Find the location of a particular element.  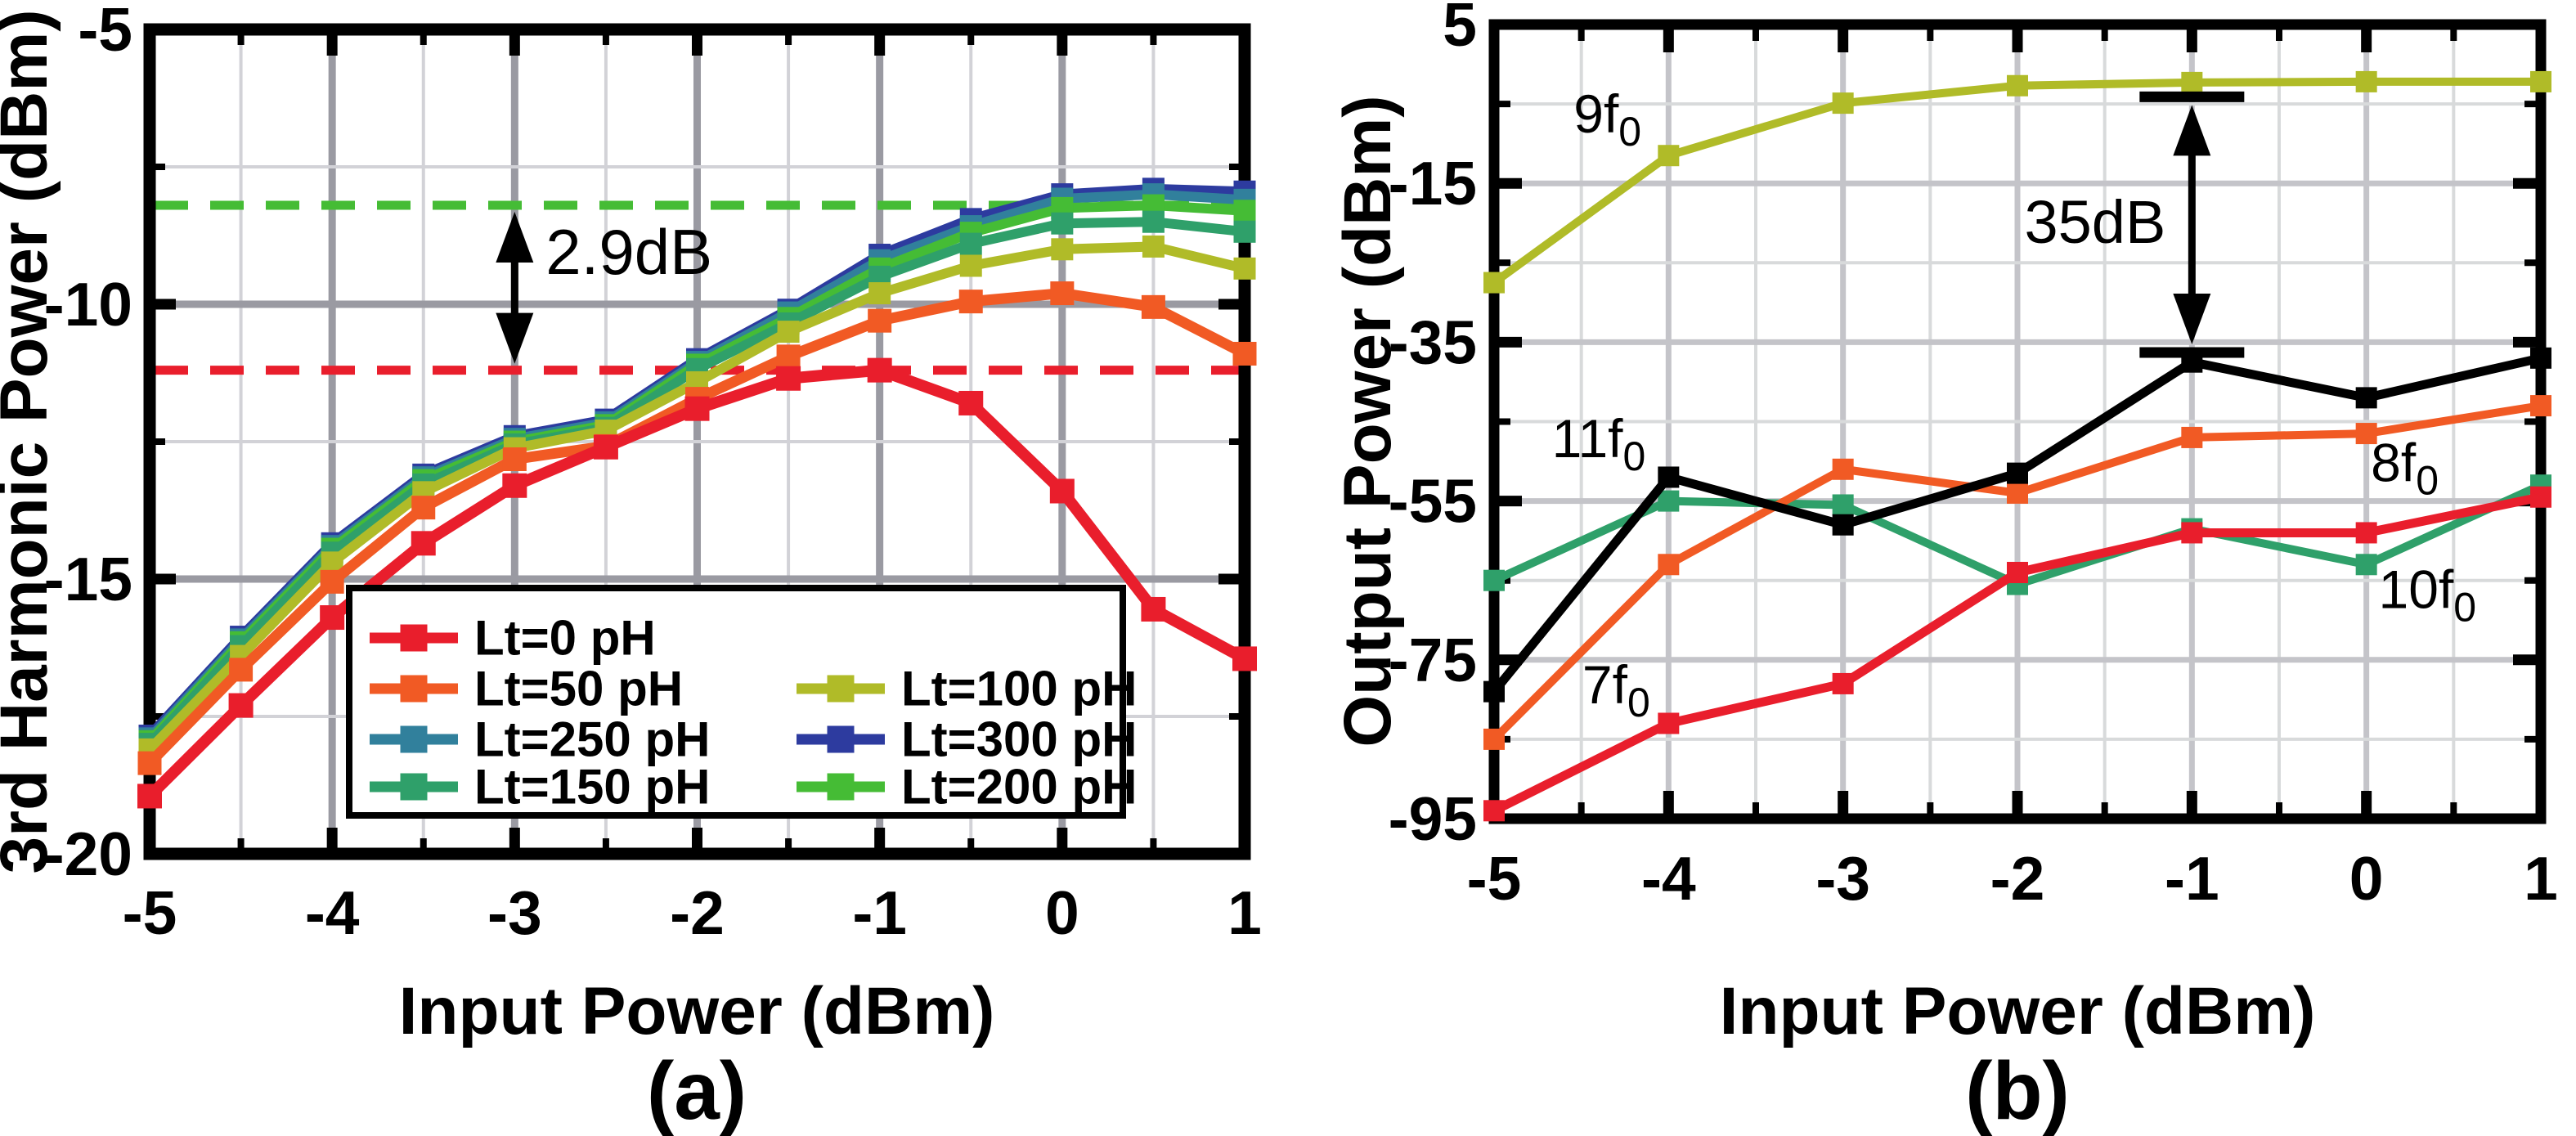

series-11f0 is located at coordinates (2017, 525).